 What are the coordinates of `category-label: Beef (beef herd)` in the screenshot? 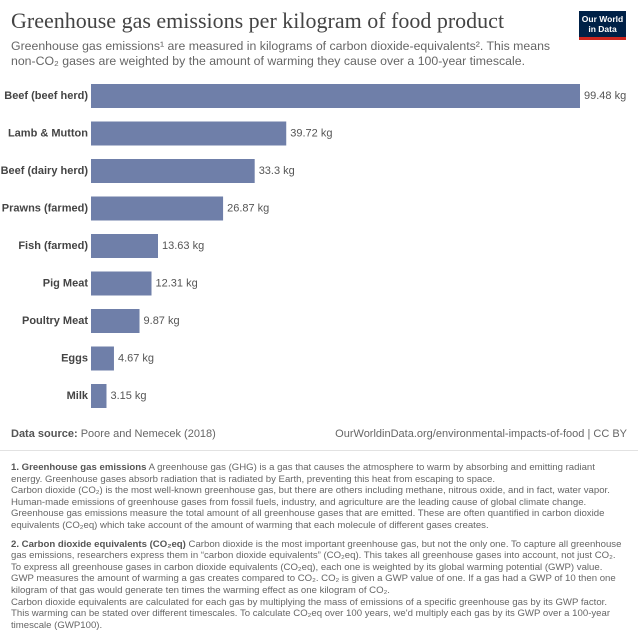 It's located at (46, 96).